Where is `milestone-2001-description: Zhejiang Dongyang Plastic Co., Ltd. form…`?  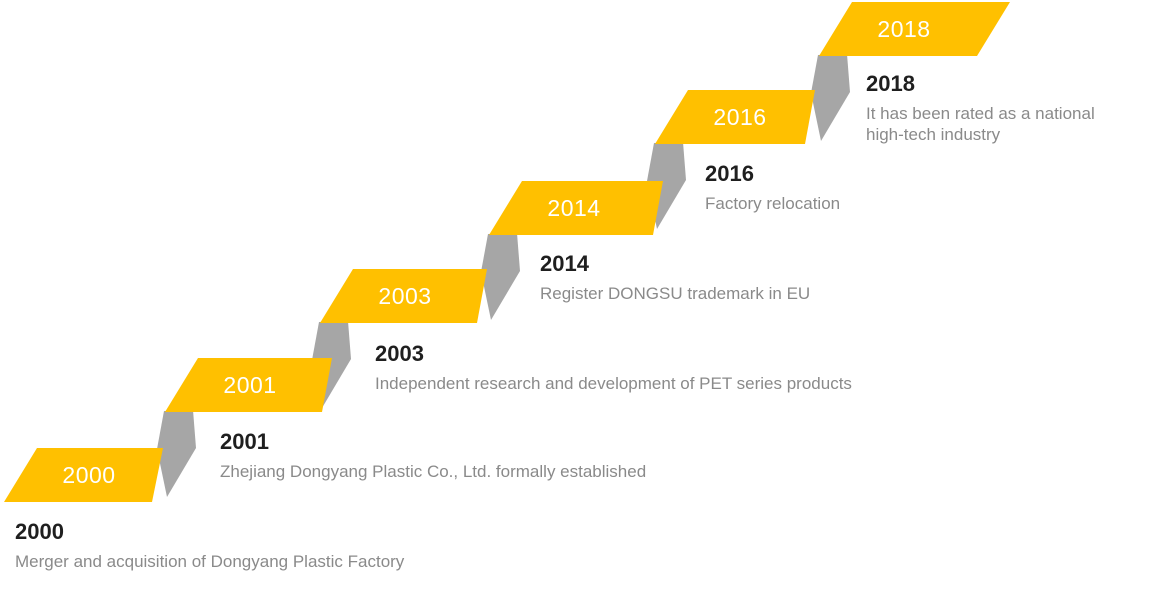
milestone-2001-description: Zhejiang Dongyang Plastic Co., Ltd. form… is located at coordinates (433, 471).